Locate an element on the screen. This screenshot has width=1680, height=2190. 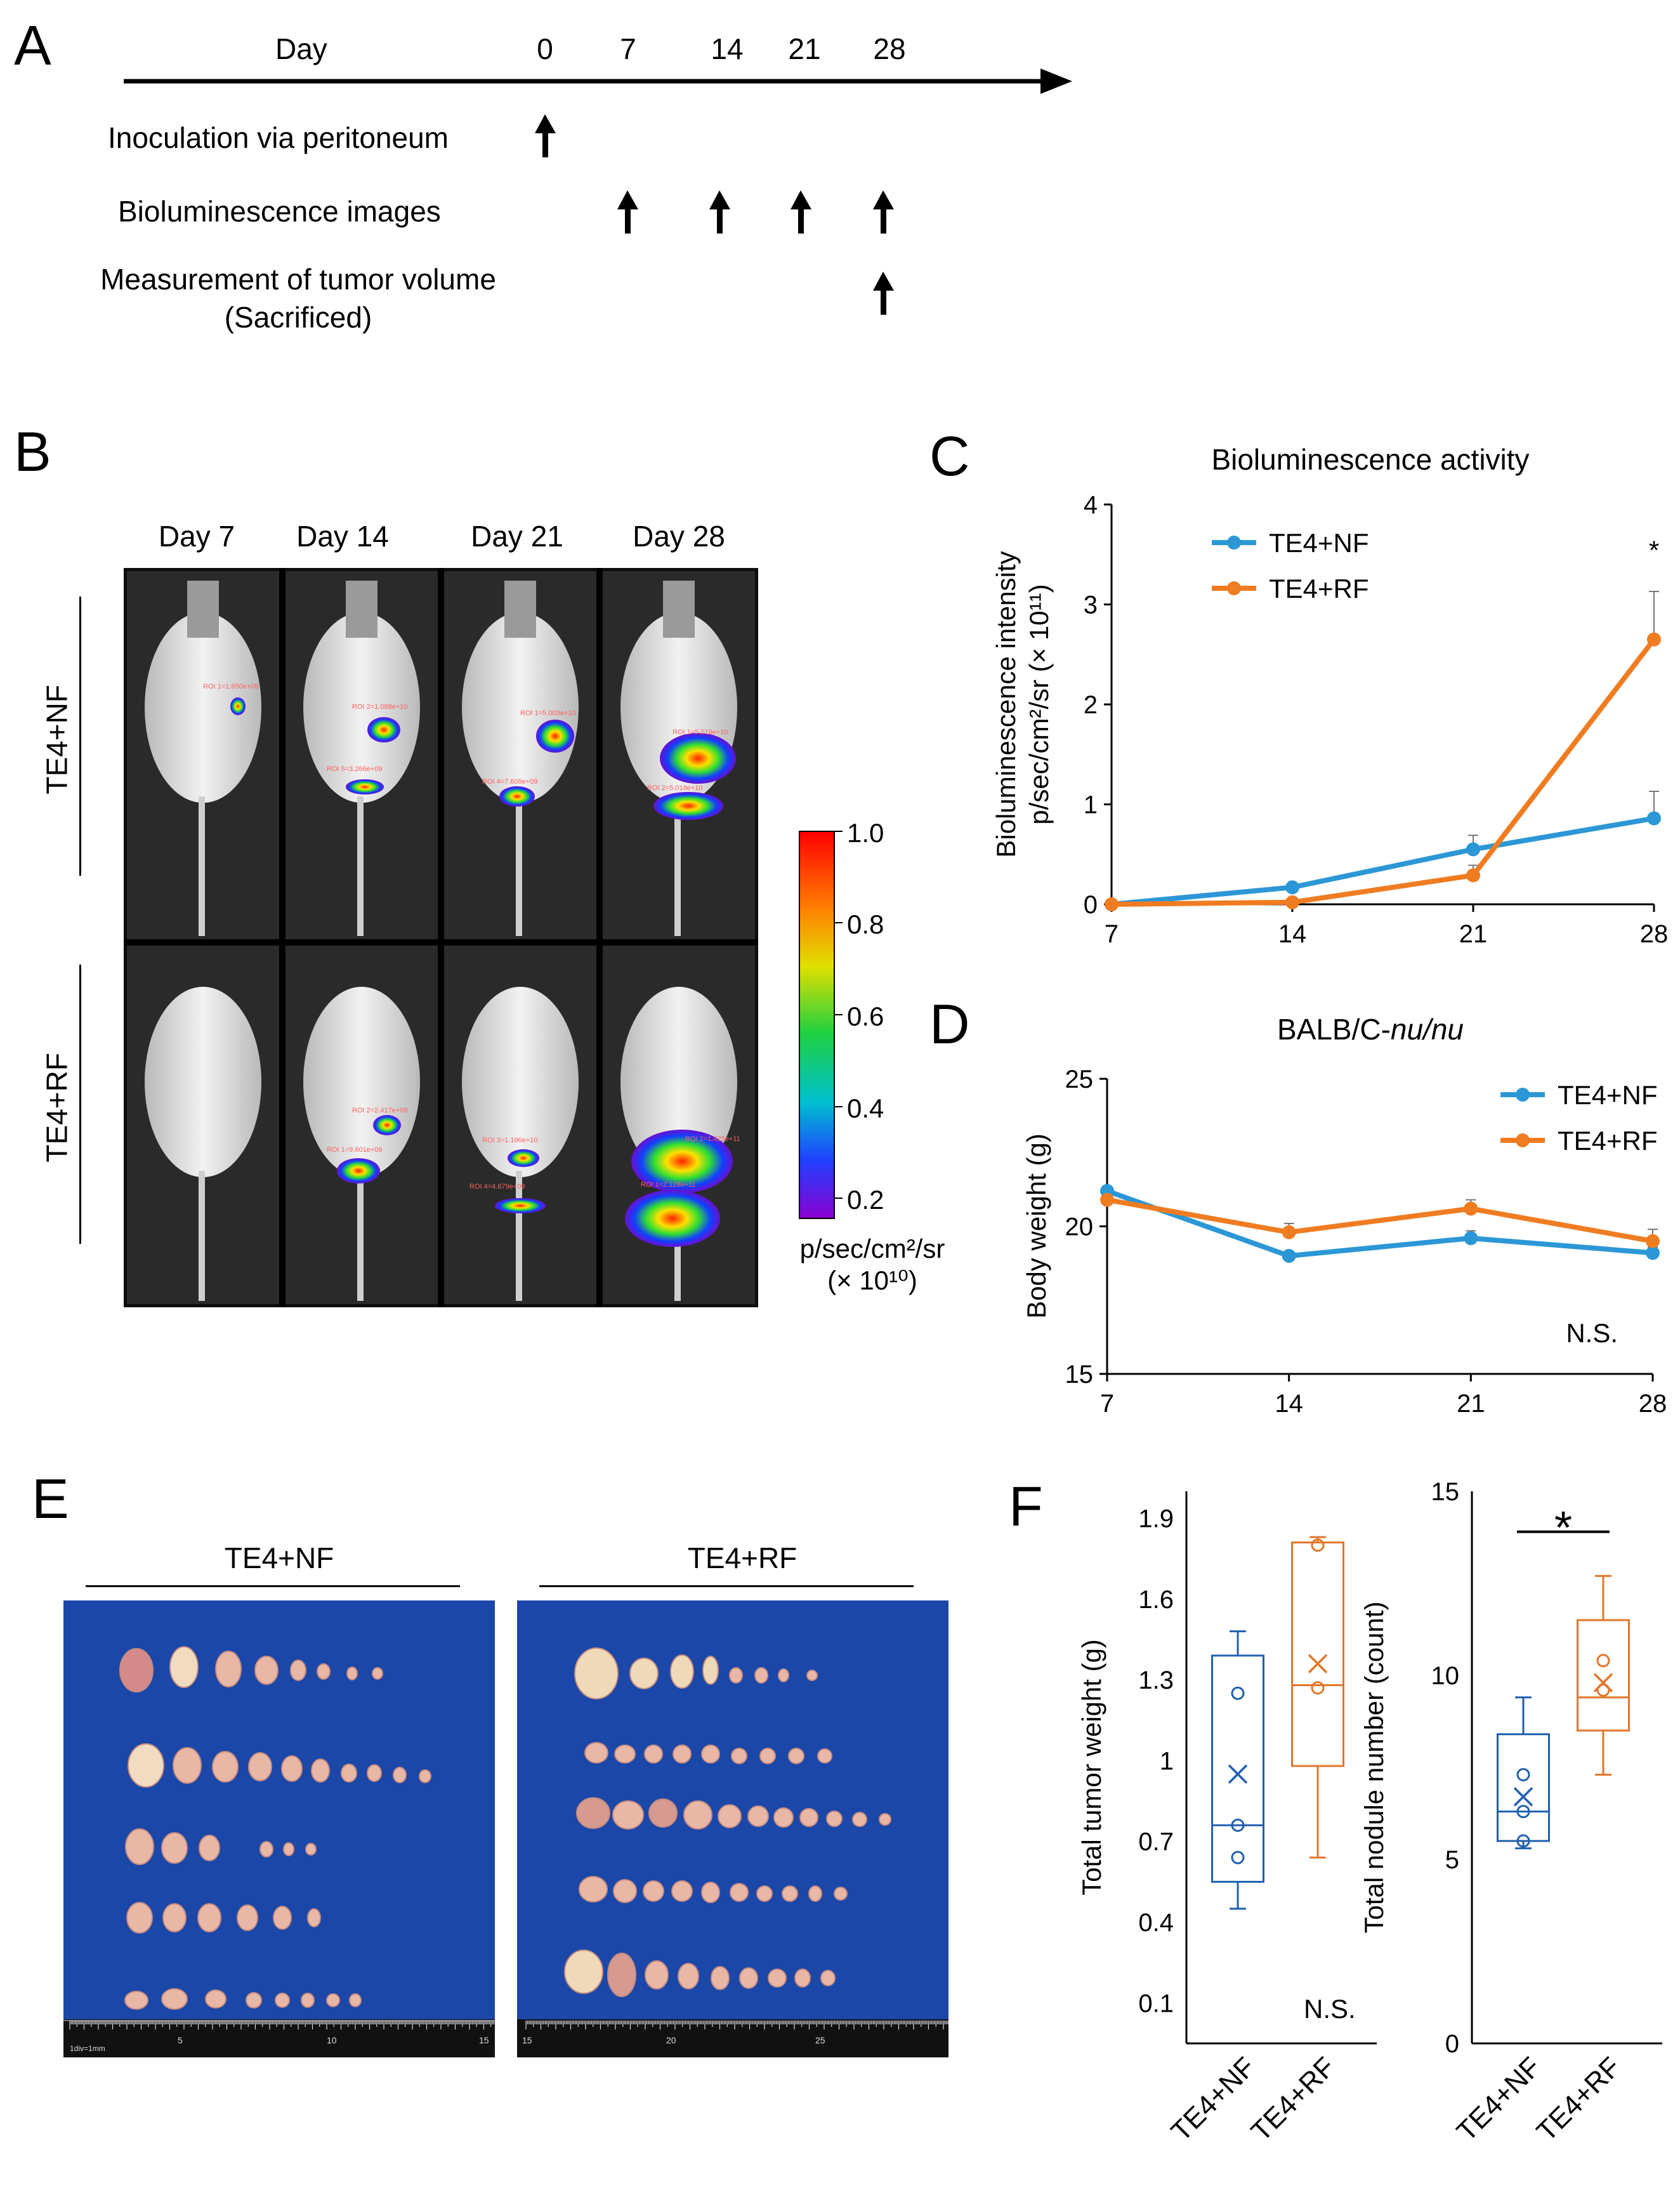
y-axis-label: Total tumor weight (g) is located at coordinates (1091, 1768).